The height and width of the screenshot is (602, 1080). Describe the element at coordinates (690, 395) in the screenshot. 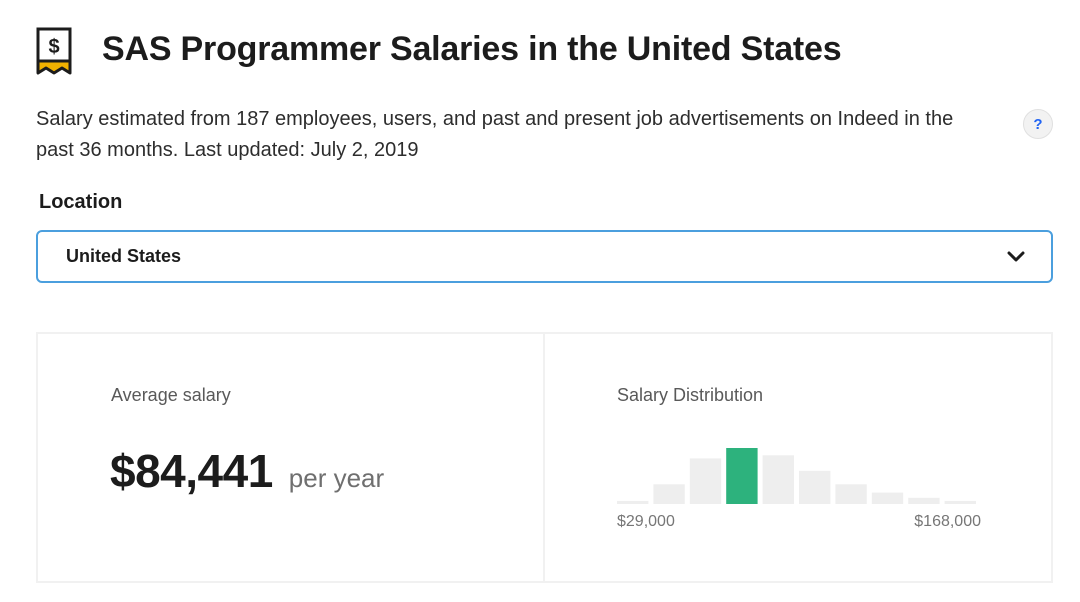

I see `salary-distribution-label: Salary Distribution` at that location.